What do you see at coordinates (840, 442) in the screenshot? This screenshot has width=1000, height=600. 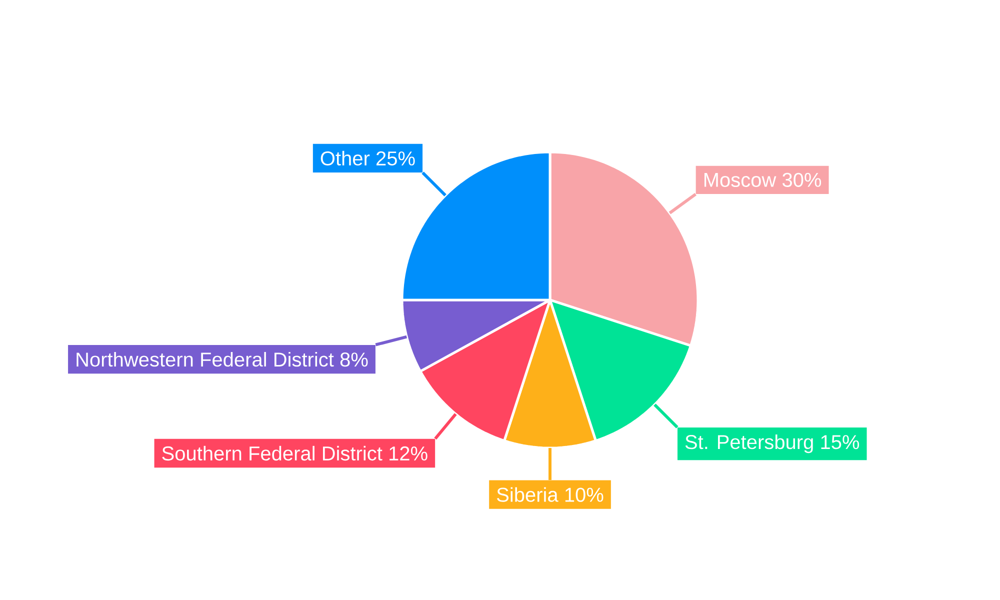 I see `data-label: 15%` at bounding box center [840, 442].